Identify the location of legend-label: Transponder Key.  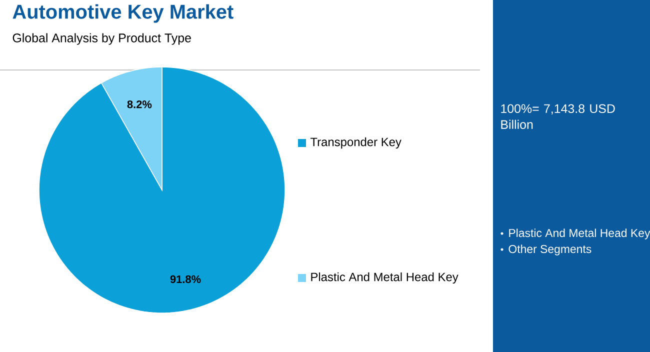
(356, 143).